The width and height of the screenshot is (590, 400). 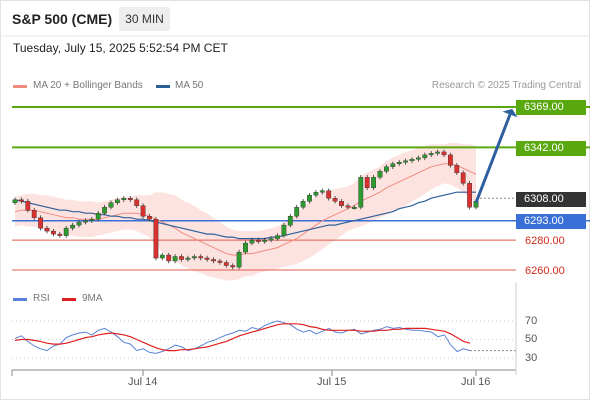 What do you see at coordinates (41, 298) in the screenshot?
I see `rsi-legend-label: RSI` at bounding box center [41, 298].